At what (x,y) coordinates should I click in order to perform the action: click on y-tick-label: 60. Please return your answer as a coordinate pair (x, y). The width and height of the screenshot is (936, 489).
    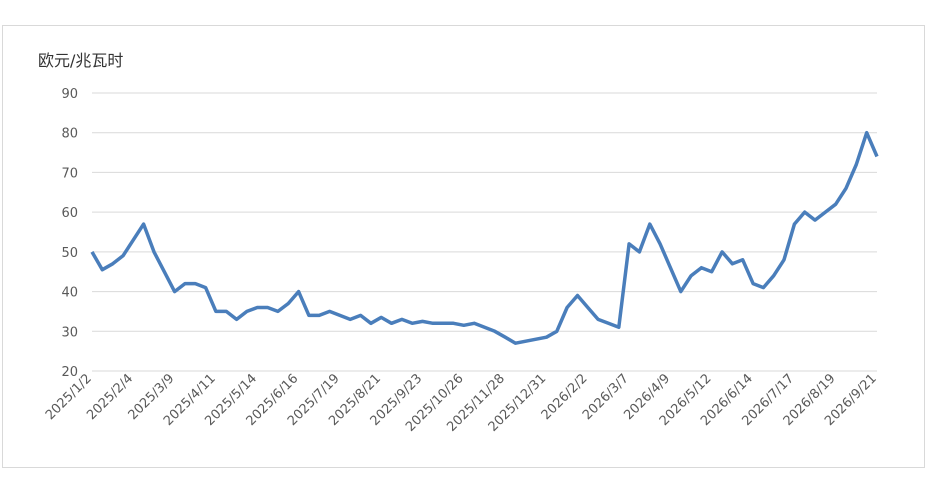
    Looking at the image, I should click on (69, 213).